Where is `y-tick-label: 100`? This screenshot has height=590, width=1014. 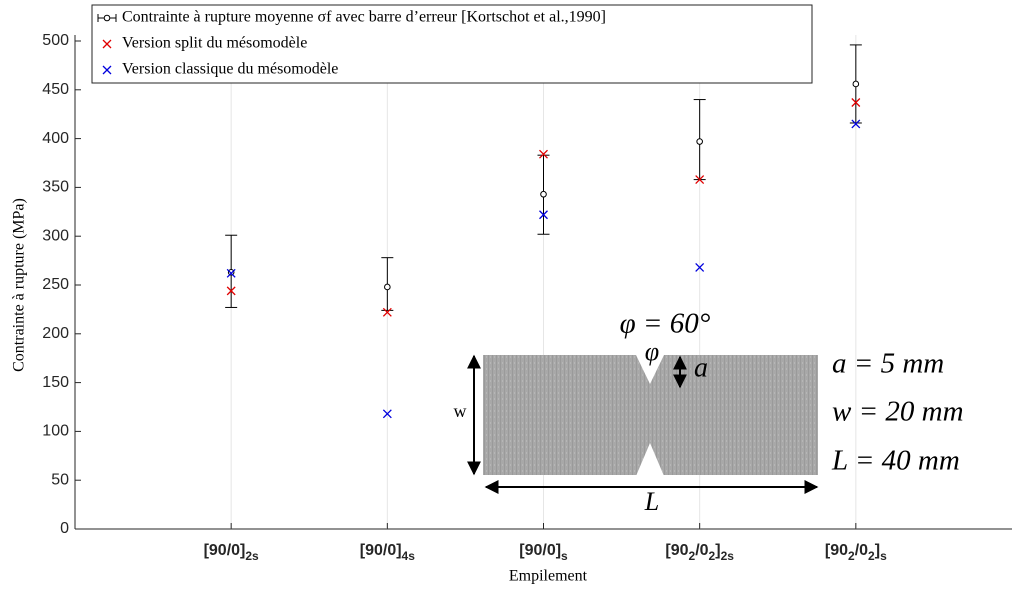 y-tick-label: 100 is located at coordinates (55, 431).